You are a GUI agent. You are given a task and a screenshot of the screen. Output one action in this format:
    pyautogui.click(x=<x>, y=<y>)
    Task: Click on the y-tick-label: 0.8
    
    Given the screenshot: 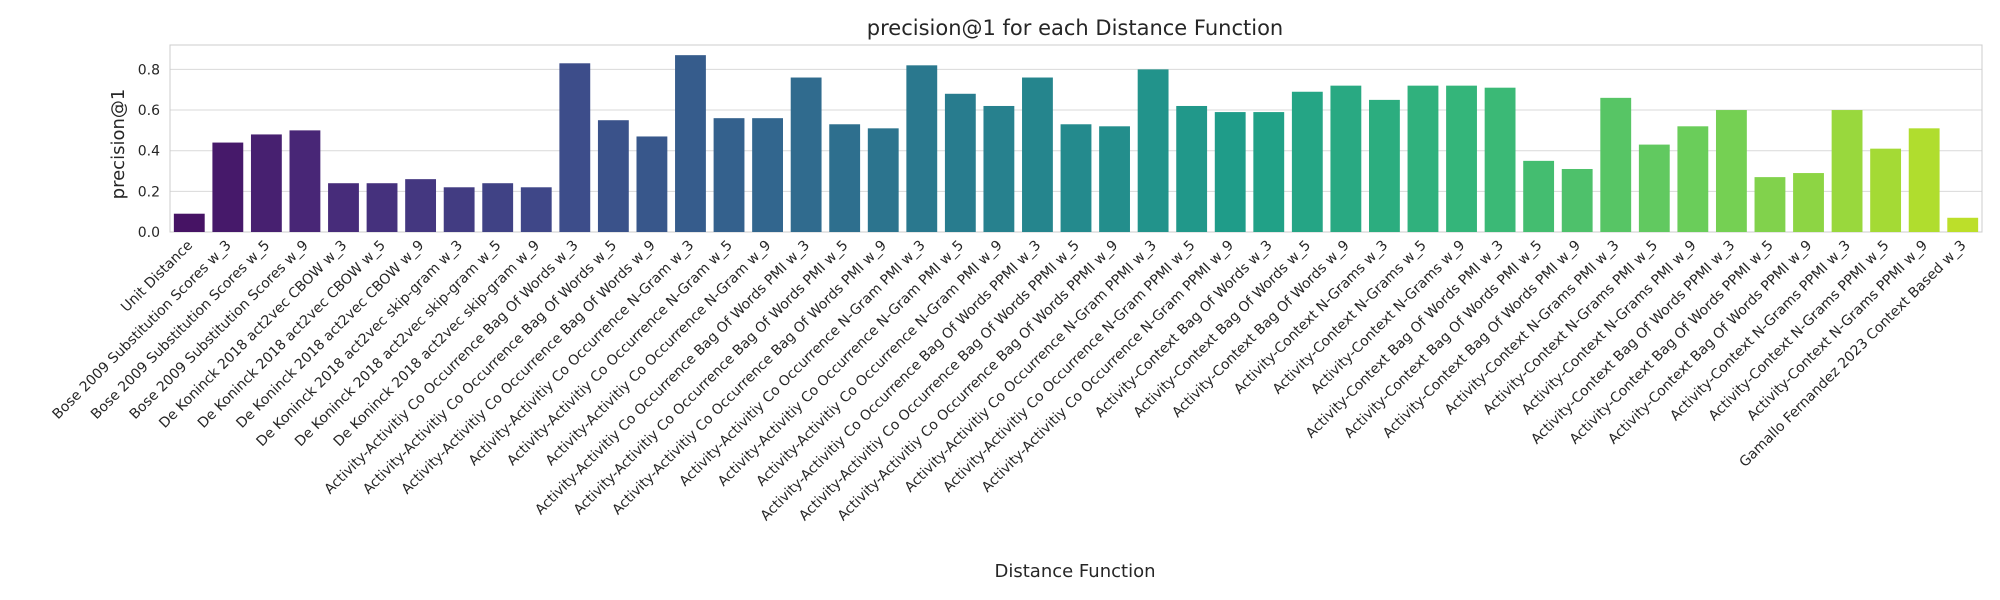 What is the action you would take?
    pyautogui.click(x=149, y=70)
    